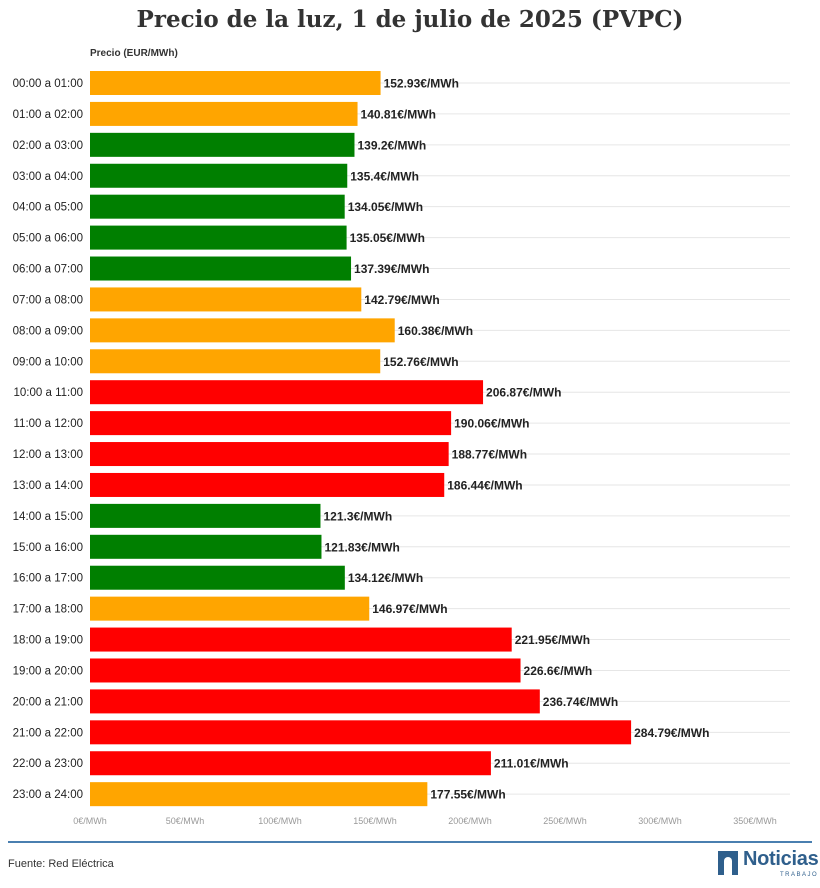  Describe the element at coordinates (558, 671) in the screenshot. I see `data-label: 226.6€/MWh` at that location.